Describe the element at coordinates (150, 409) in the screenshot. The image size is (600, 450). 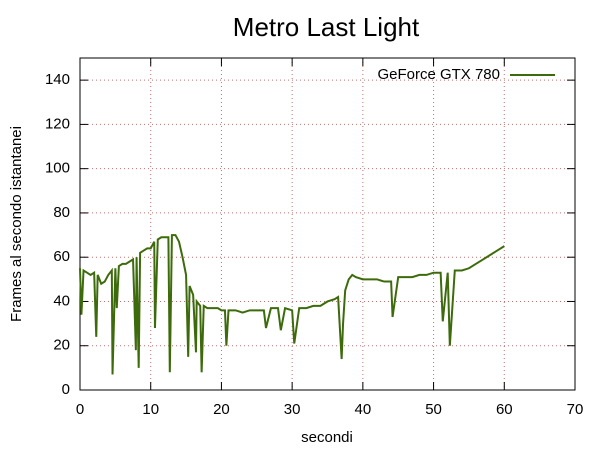
I see `x-tick-label: 10` at that location.